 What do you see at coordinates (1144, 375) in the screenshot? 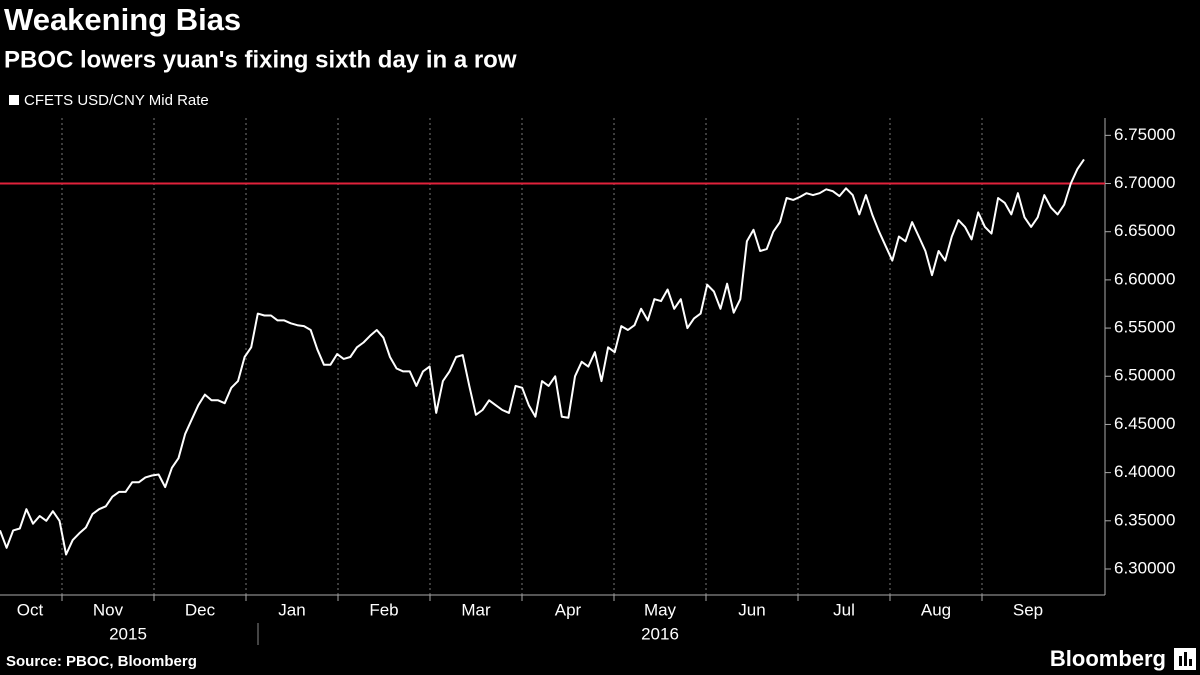
I see `y-tick-label: 6.50000` at bounding box center [1144, 375].